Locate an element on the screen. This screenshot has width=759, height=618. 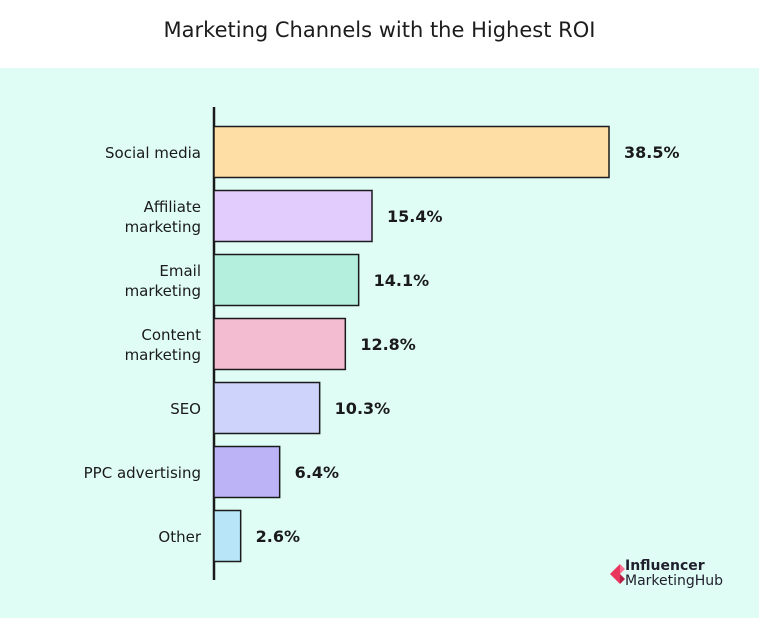
category-label-line: Email is located at coordinates (180, 271).